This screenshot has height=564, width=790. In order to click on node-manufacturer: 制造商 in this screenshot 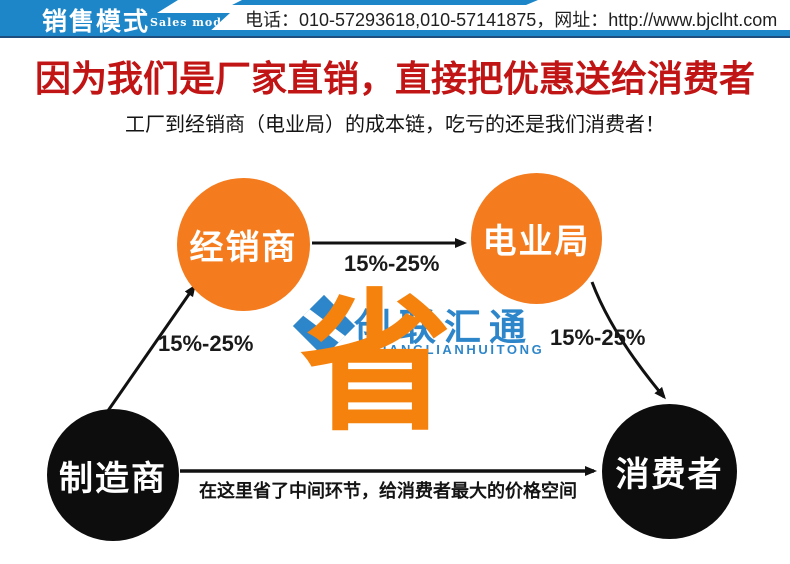, I will do `click(113, 475)`.